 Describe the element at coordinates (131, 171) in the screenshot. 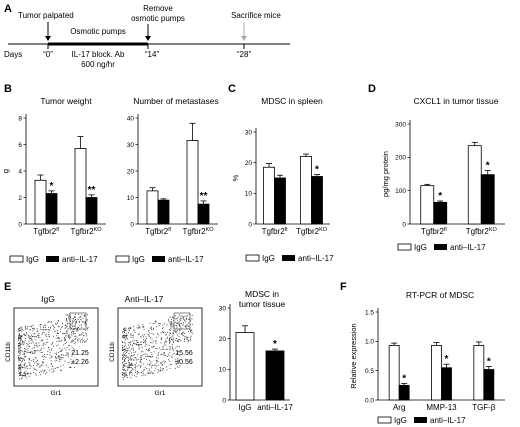

I see `y-tick-label: 20` at that location.